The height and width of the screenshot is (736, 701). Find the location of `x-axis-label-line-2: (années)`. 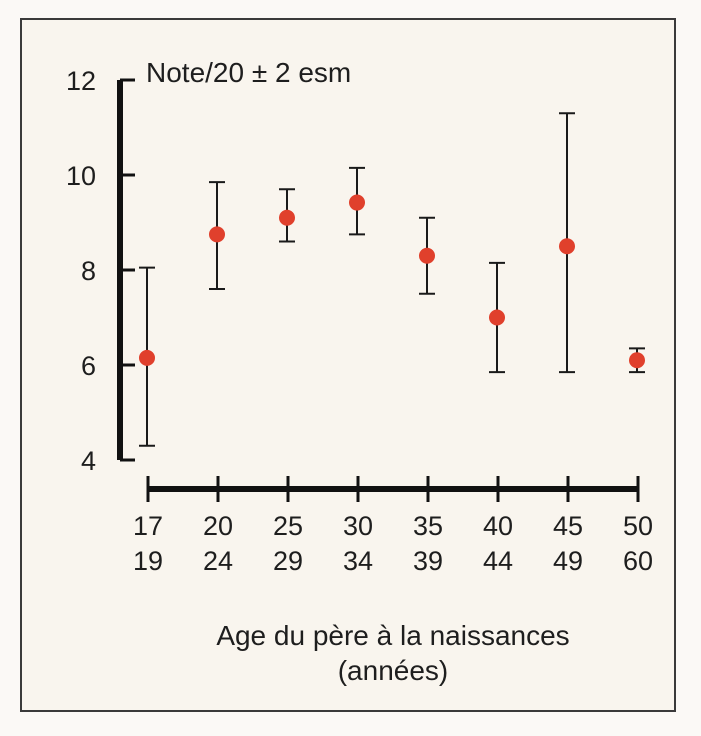

x-axis-label-line-2: (années) is located at coordinates (393, 670).